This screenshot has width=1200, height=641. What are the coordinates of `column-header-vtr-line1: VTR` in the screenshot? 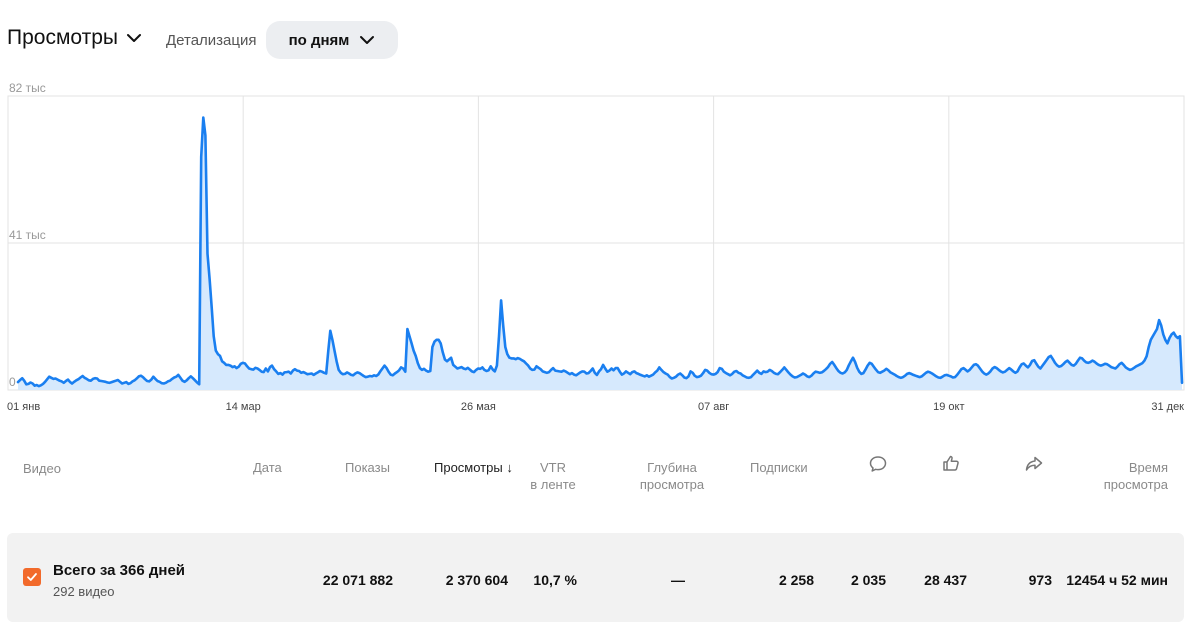 It's located at (553, 467).